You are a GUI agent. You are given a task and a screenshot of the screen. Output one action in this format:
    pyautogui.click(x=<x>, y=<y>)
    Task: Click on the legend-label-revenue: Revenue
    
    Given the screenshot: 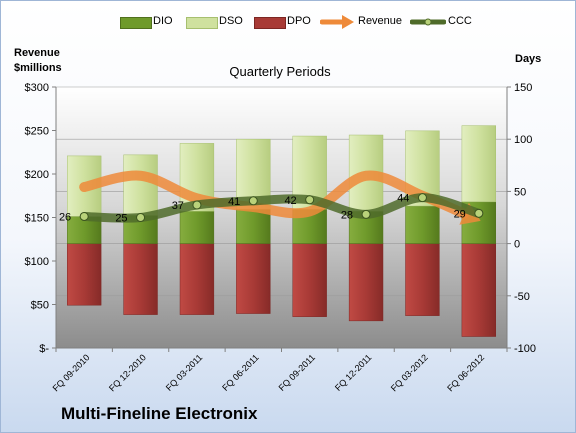 What is the action you would take?
    pyautogui.click(x=380, y=21)
    